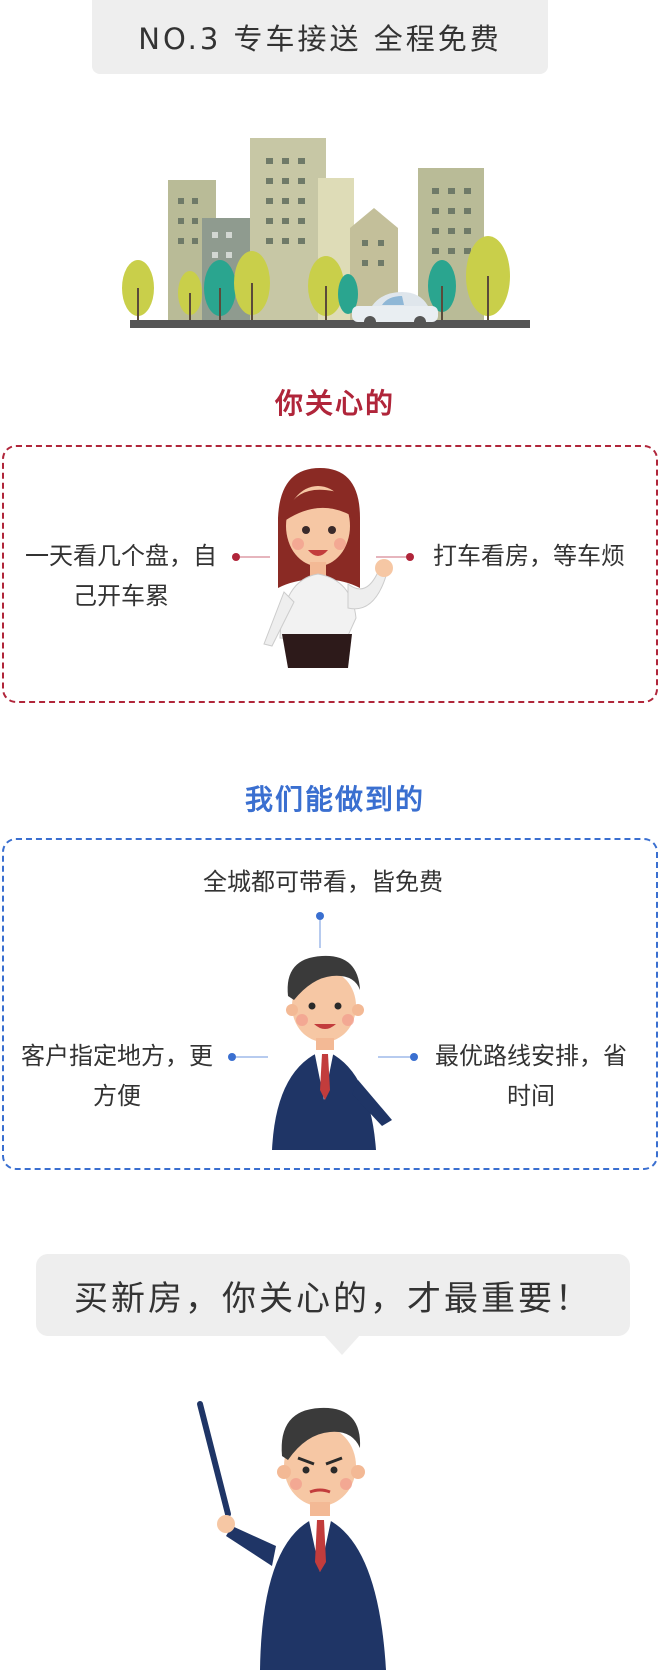  What do you see at coordinates (117, 1096) in the screenshot?
I see `do-left-line-2: 方便` at bounding box center [117, 1096].